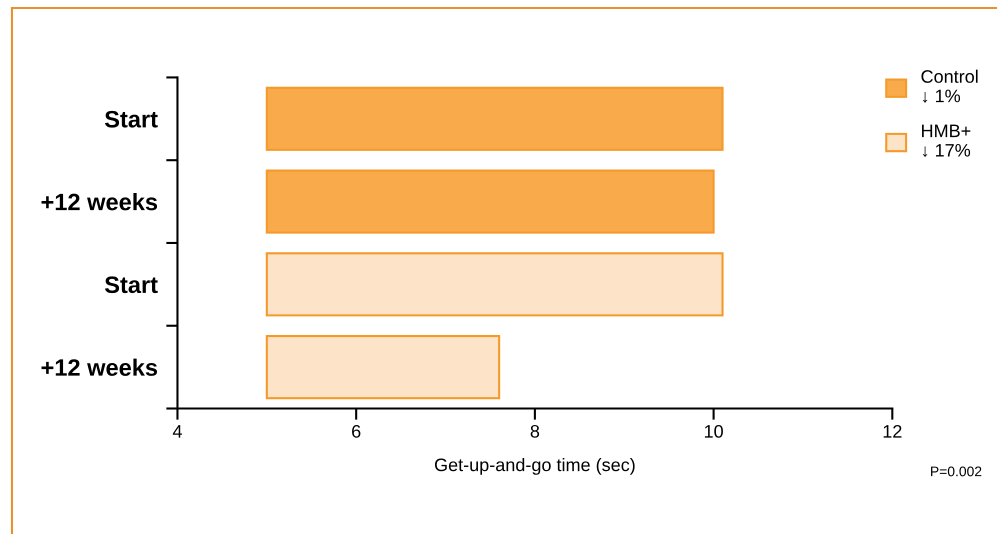 The width and height of the screenshot is (997, 534). I want to click on legend-label: HMB+ ↓ 17%, so click(946, 141).